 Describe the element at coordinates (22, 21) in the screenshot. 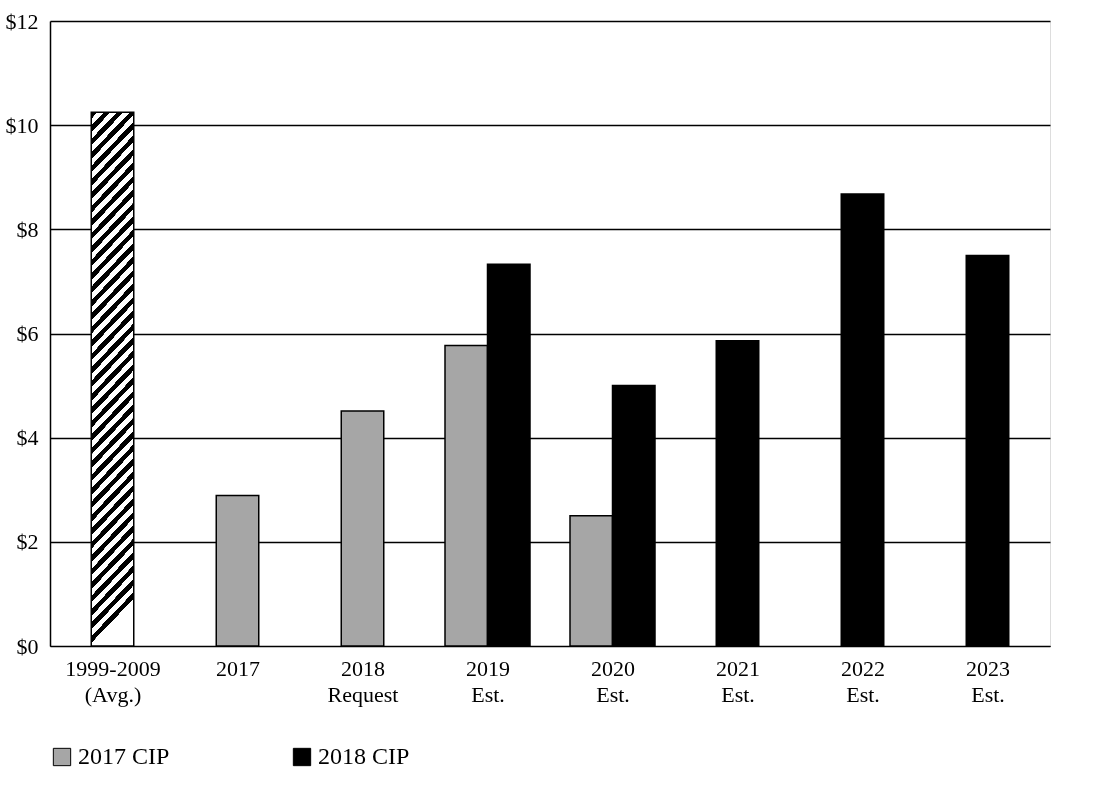

I see `y-tick-label: $12` at that location.